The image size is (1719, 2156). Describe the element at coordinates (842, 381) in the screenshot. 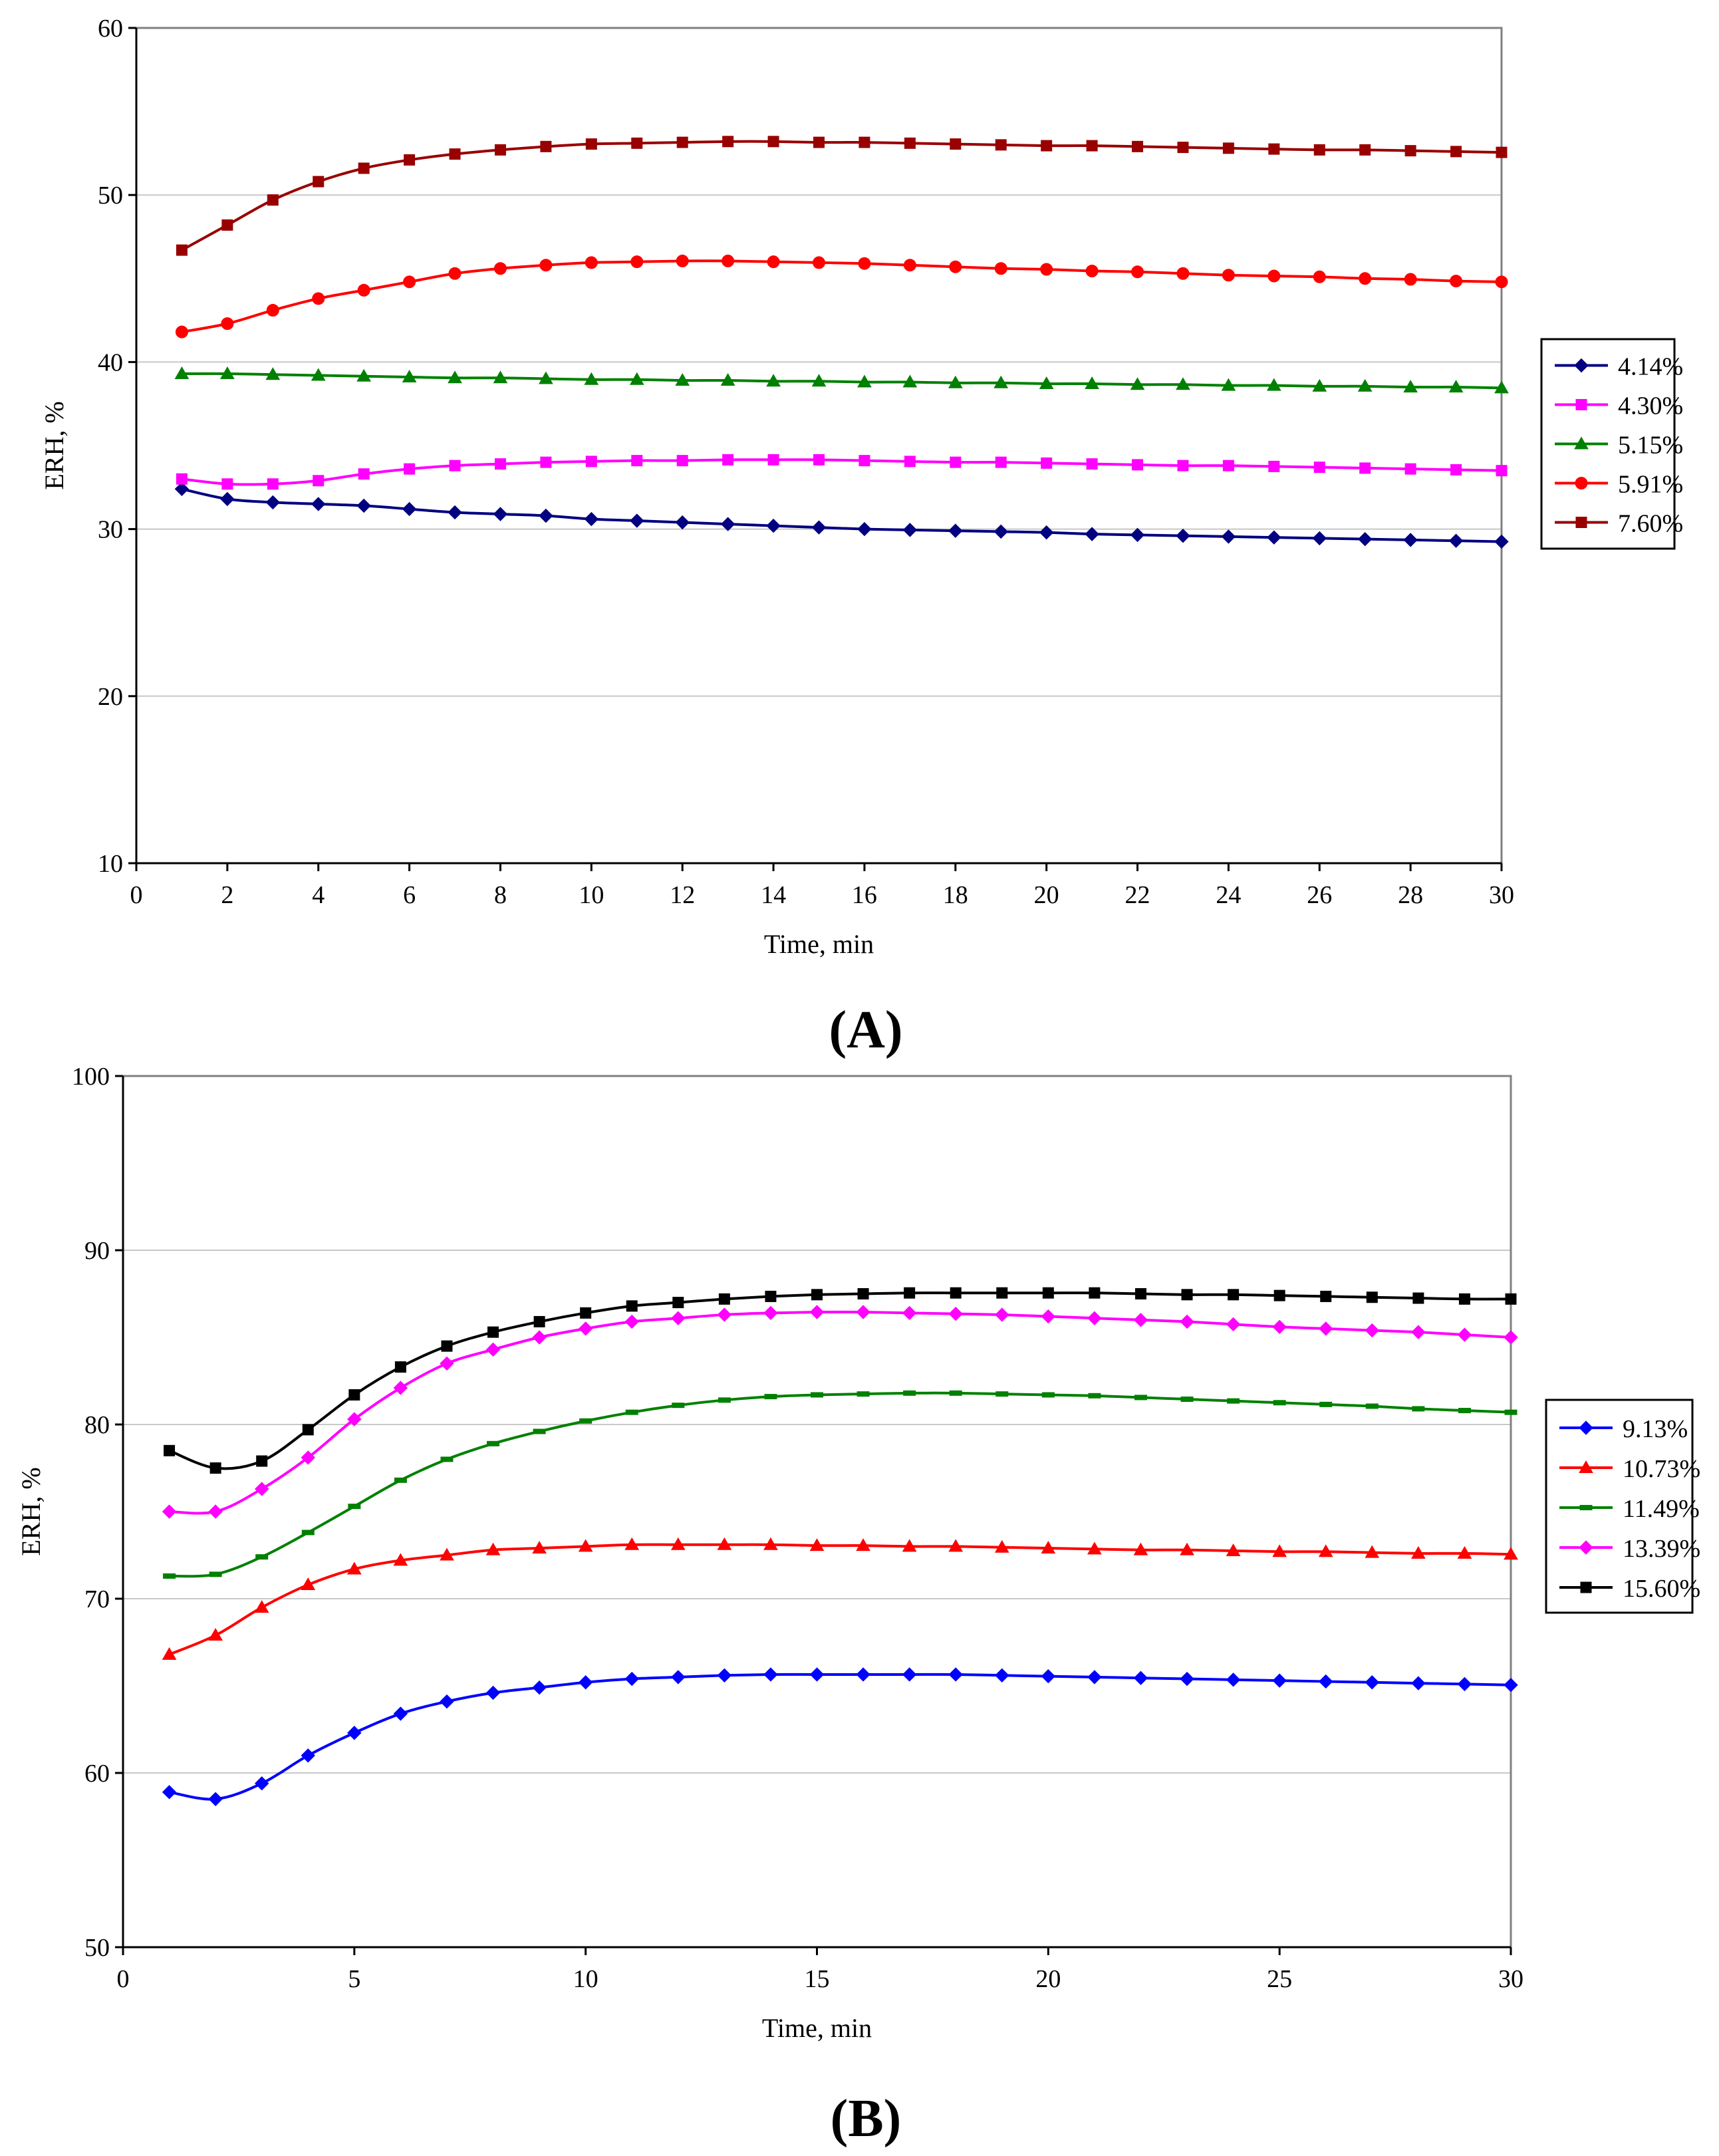

I see `series-line` at that location.